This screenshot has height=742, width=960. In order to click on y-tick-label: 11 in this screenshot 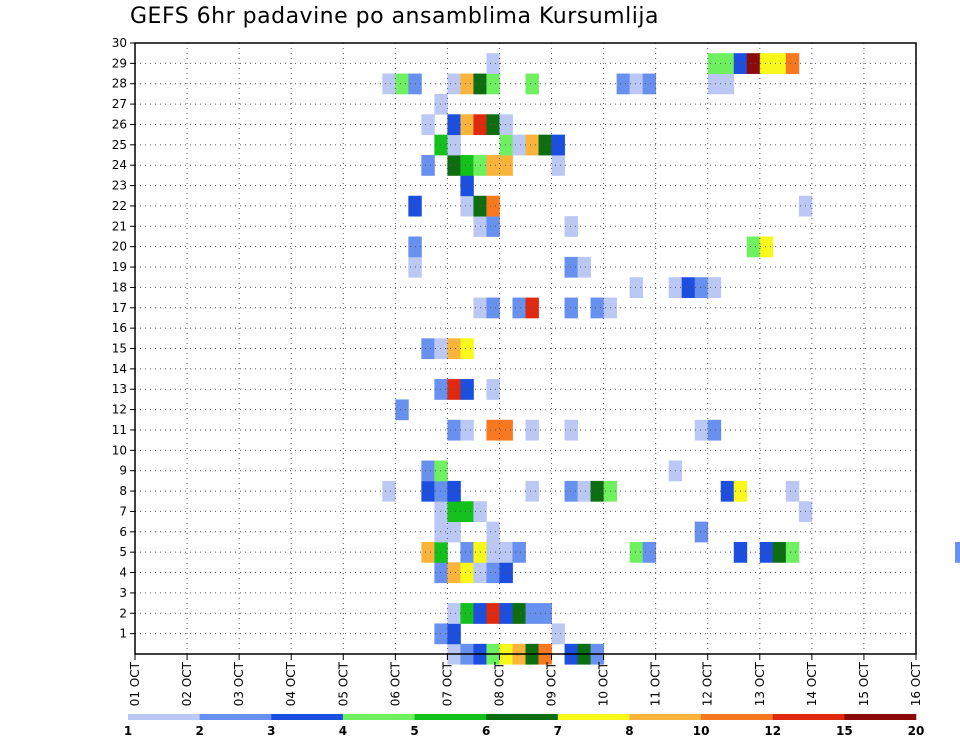, I will do `click(119, 430)`.